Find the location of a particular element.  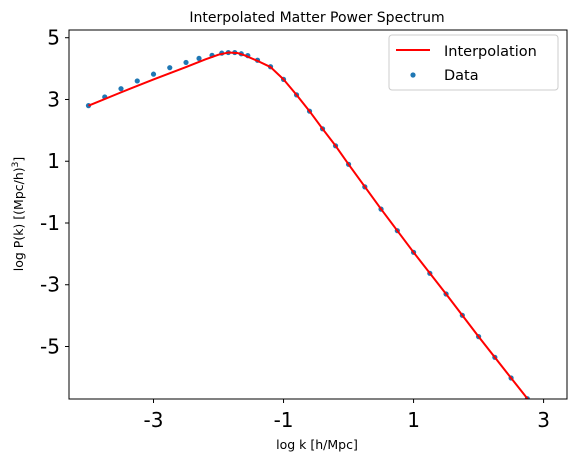

y-axis-label-suffix: ] is located at coordinates (18, 159).